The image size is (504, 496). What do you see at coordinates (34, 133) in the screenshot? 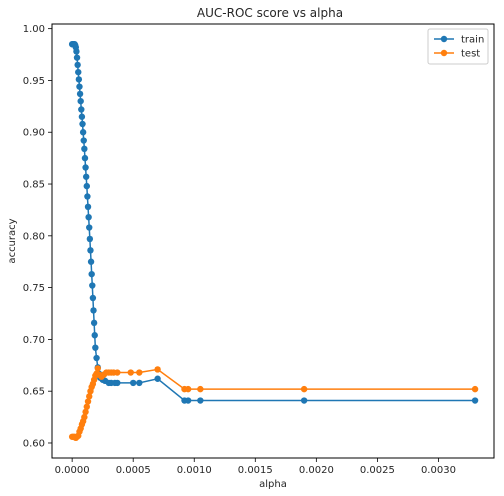
I see `y-tick-label: 0.90` at bounding box center [34, 133].